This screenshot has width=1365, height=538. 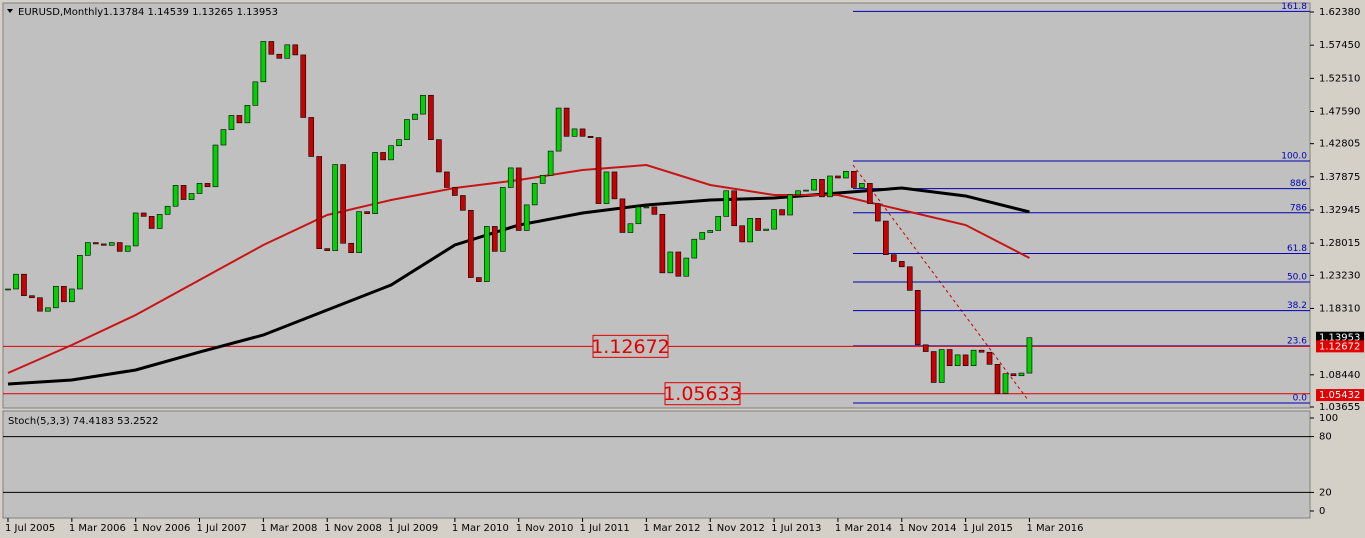 I want to click on fib-label: 23.6, so click(x=1297, y=341).